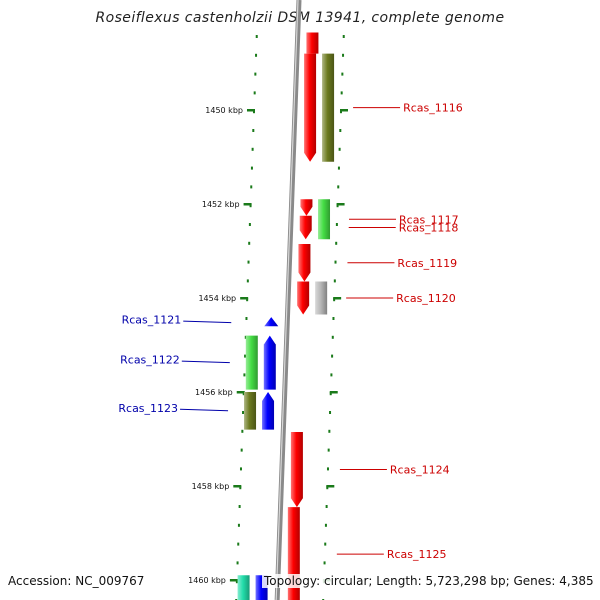  Describe the element at coordinates (211, 486) in the screenshot. I see `kbp-tick-label: 1458 kbp` at that location.